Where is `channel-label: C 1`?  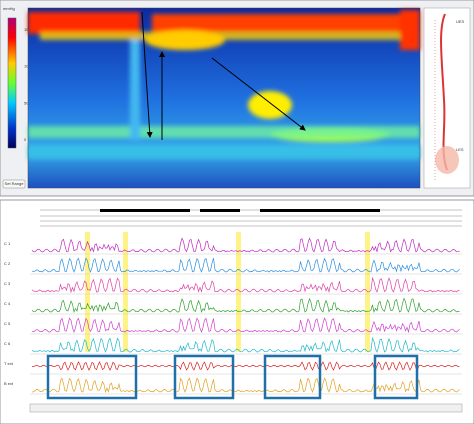 channel-label: C 1 is located at coordinates (7, 243).